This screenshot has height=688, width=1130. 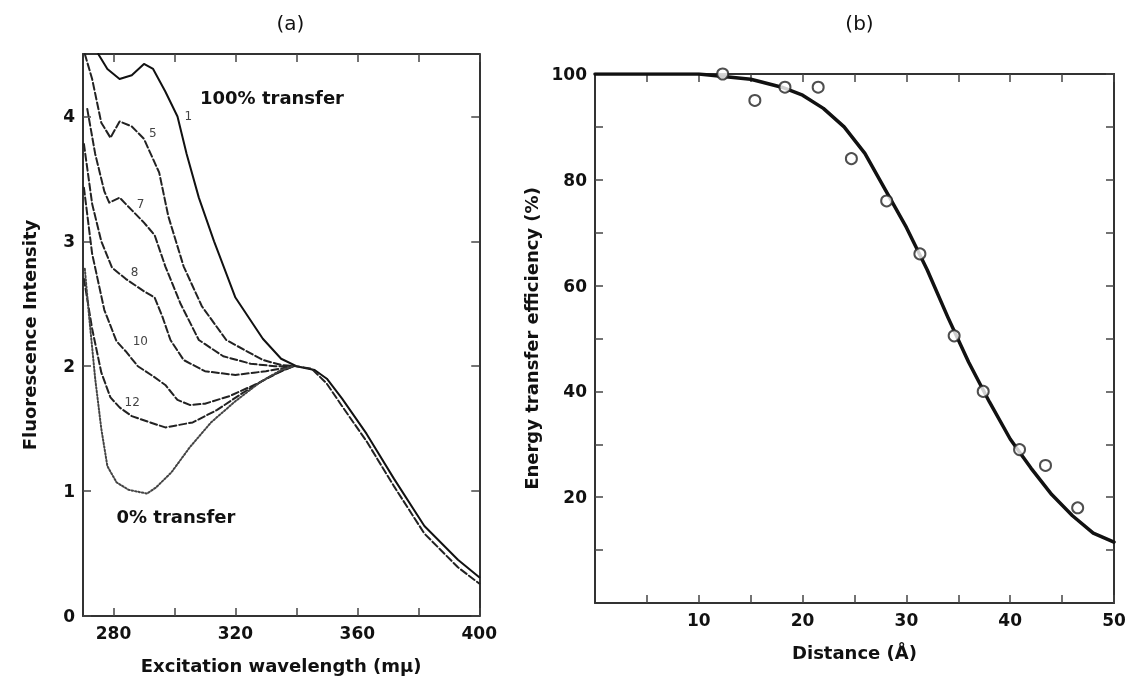 I want to click on series-label: 12, so click(x=132, y=402).